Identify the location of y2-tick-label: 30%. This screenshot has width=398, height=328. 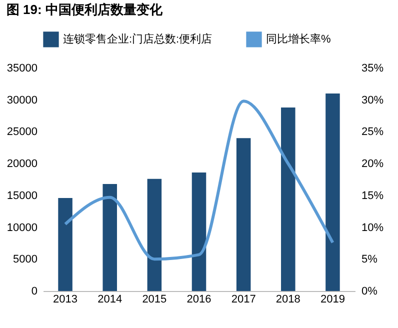
(373, 100).